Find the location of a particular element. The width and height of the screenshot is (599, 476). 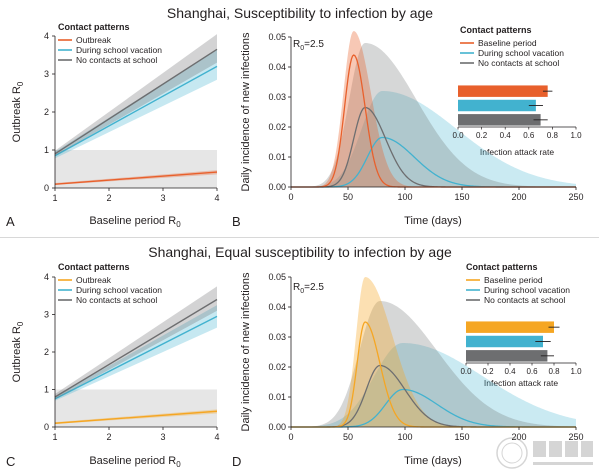

inset-x-tick-label: 0.8 is located at coordinates (553, 135).